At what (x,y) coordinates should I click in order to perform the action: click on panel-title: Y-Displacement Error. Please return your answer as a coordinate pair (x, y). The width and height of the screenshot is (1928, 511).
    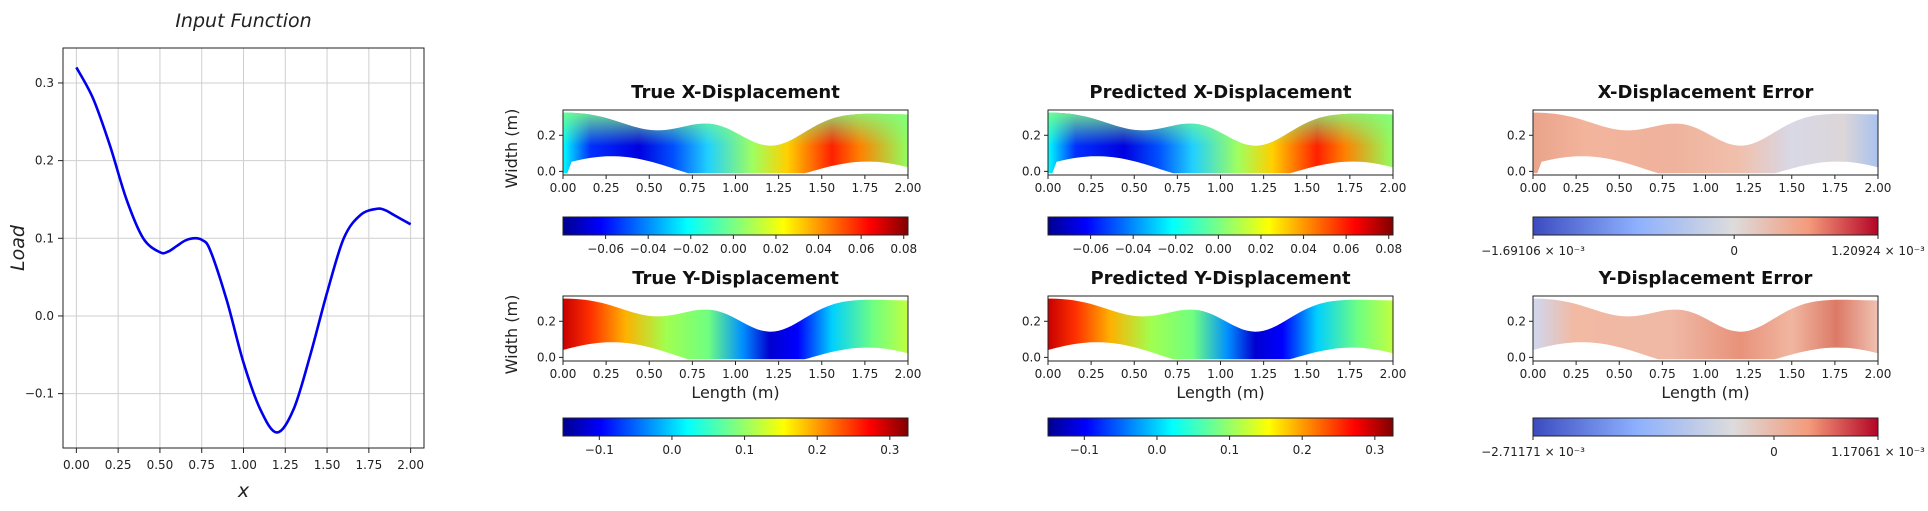
    Looking at the image, I should click on (1705, 278).